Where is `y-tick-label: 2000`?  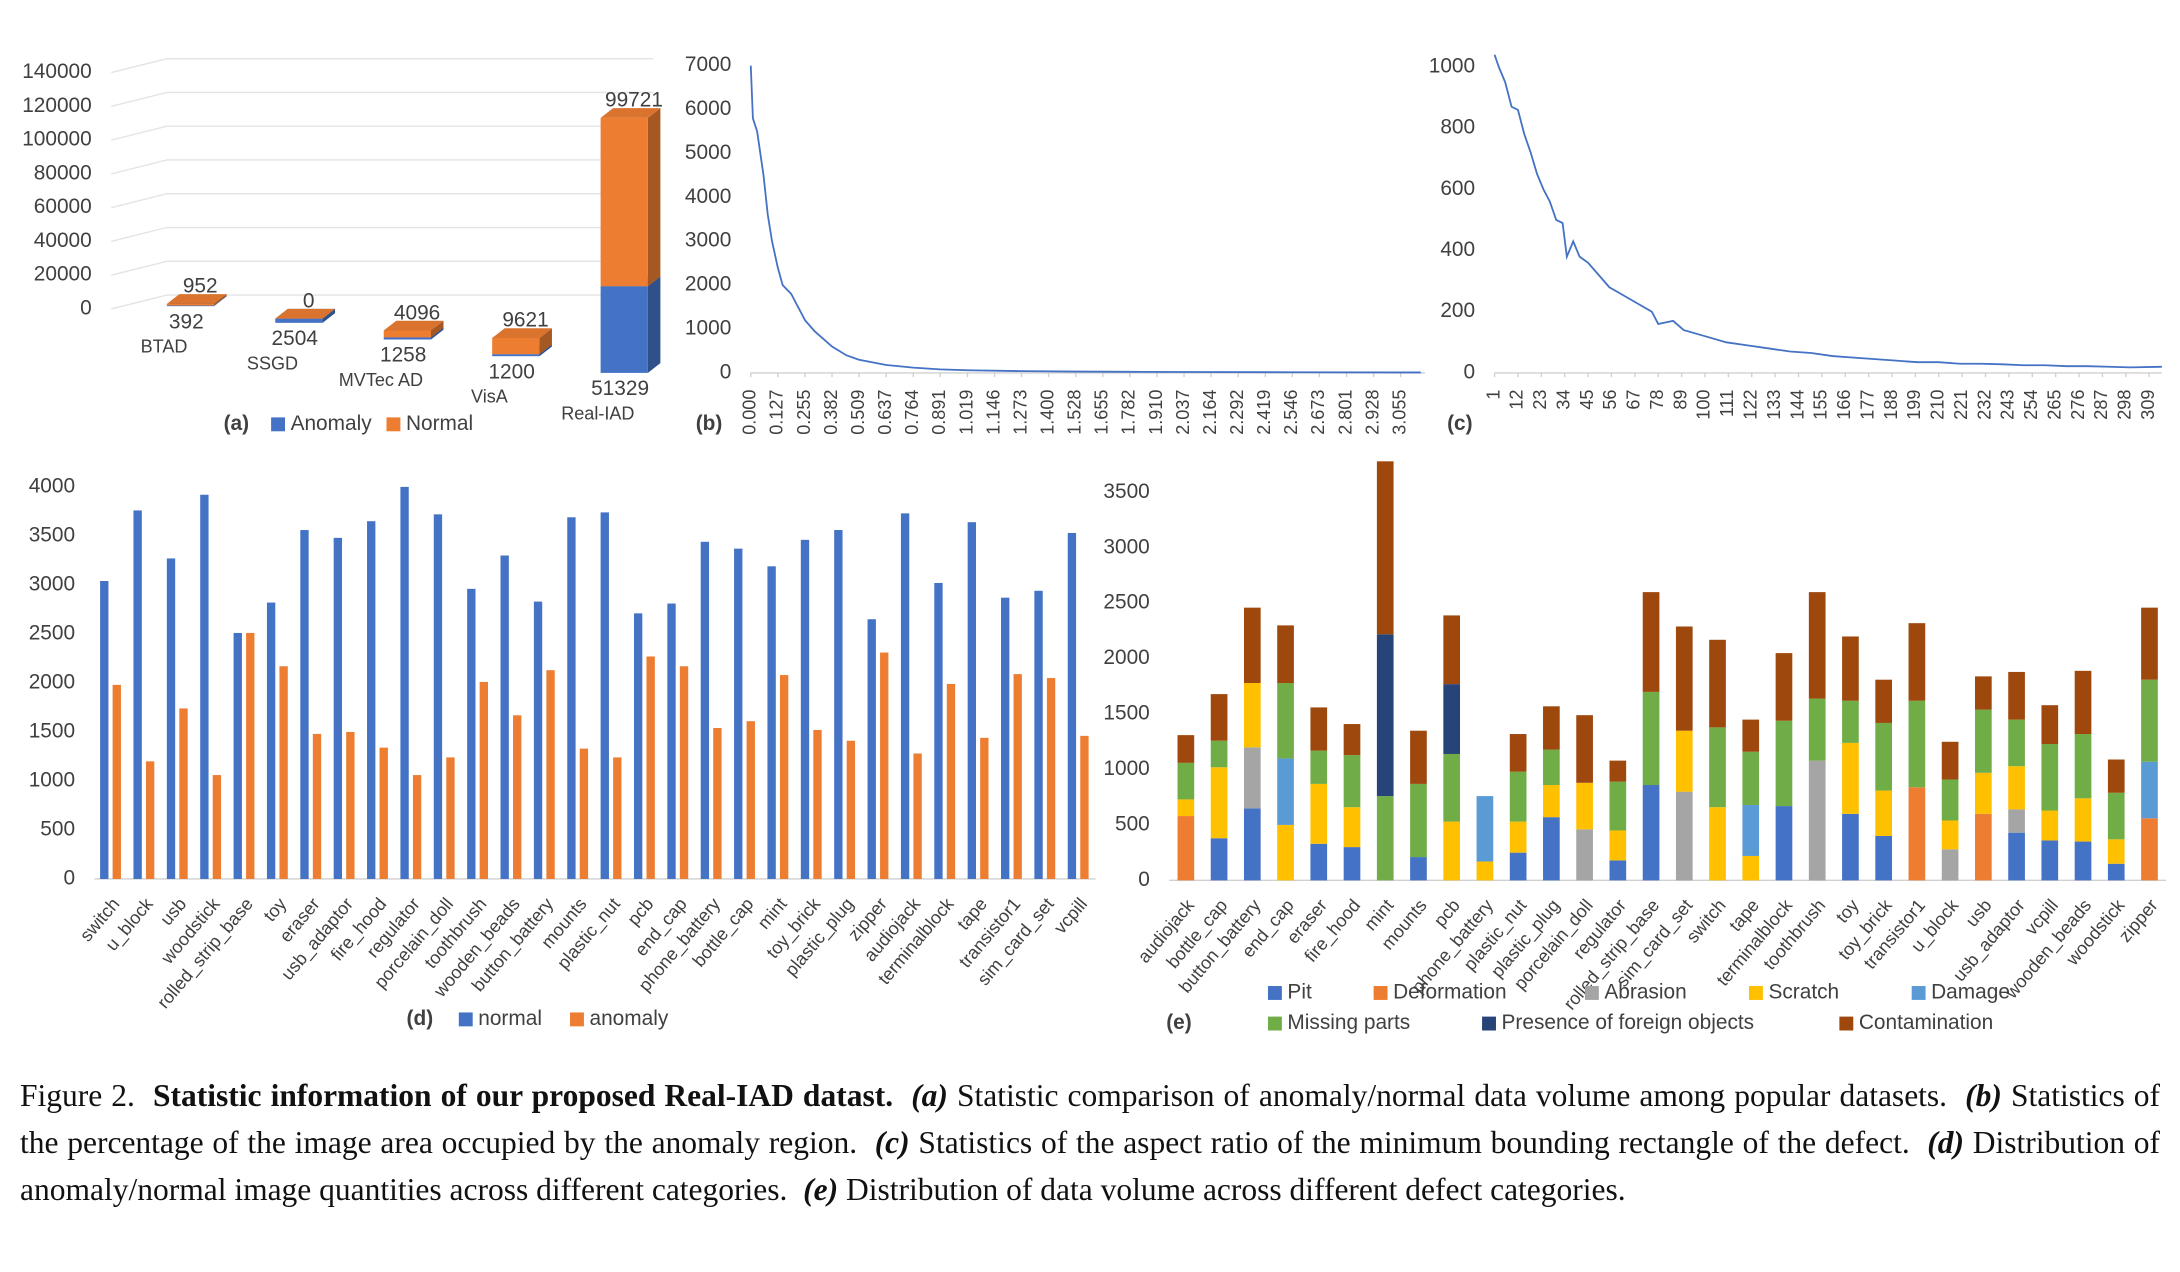
y-tick-label: 2000 is located at coordinates (1126, 657).